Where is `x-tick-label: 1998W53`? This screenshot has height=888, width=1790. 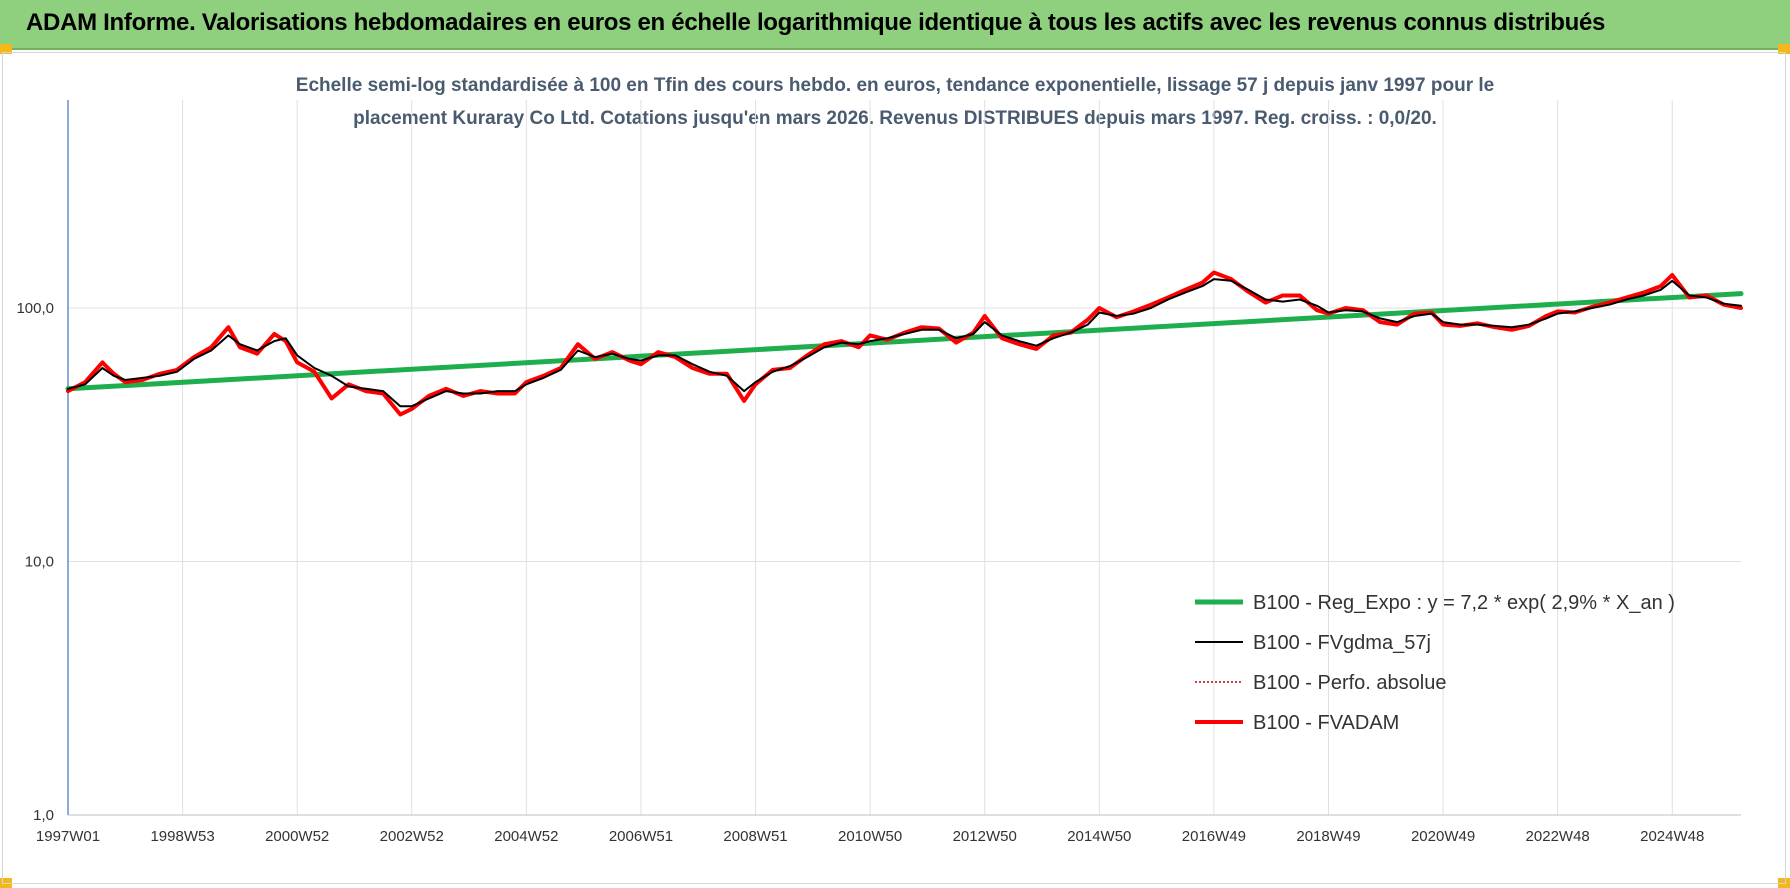 x-tick-label: 1998W53 is located at coordinates (182, 836).